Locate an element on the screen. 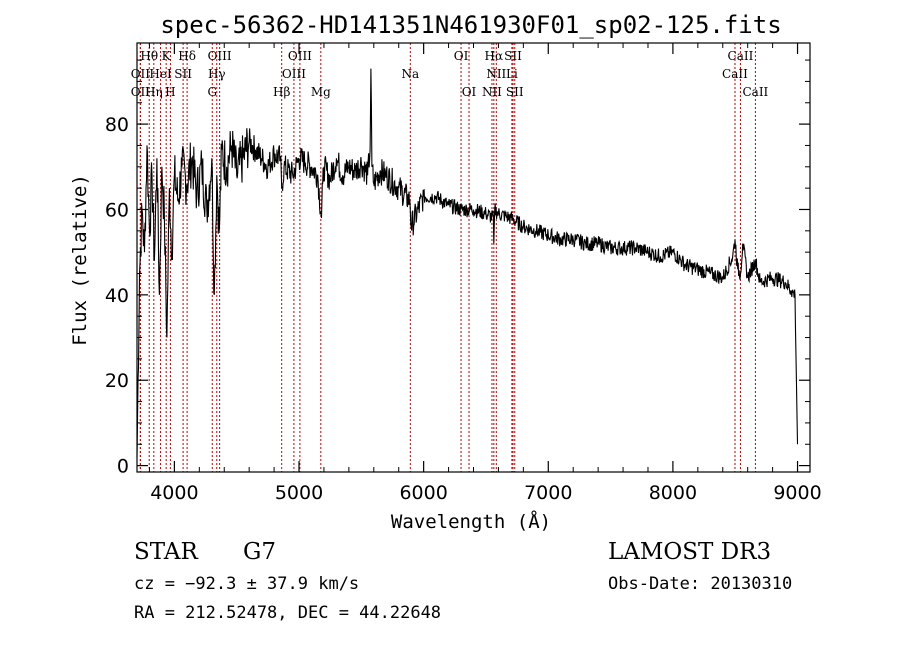 Image resolution: width=900 pixels, height=649 pixels. line-label-4: OIII is located at coordinates (300, 56).